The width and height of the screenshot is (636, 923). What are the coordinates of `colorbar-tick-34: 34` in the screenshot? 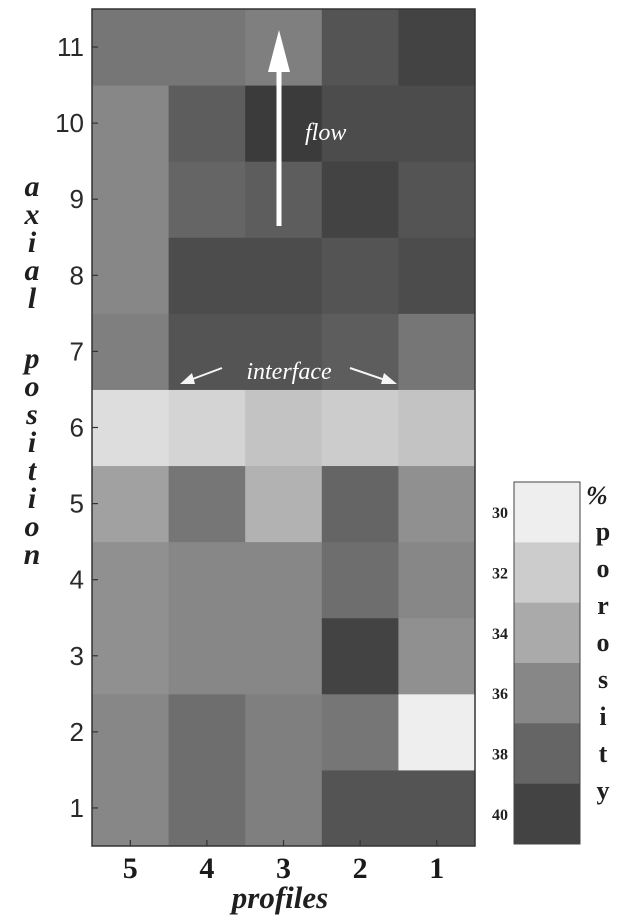 It's located at (500, 634).